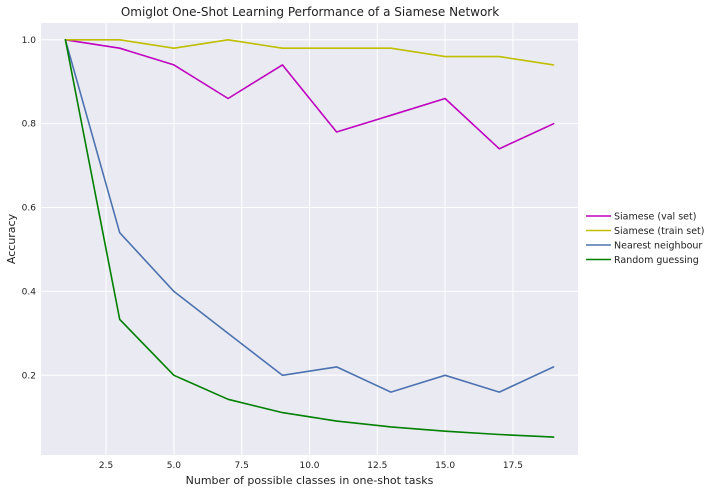 The height and width of the screenshot is (497, 710). I want to click on x-tick-label: 2.5, so click(106, 466).